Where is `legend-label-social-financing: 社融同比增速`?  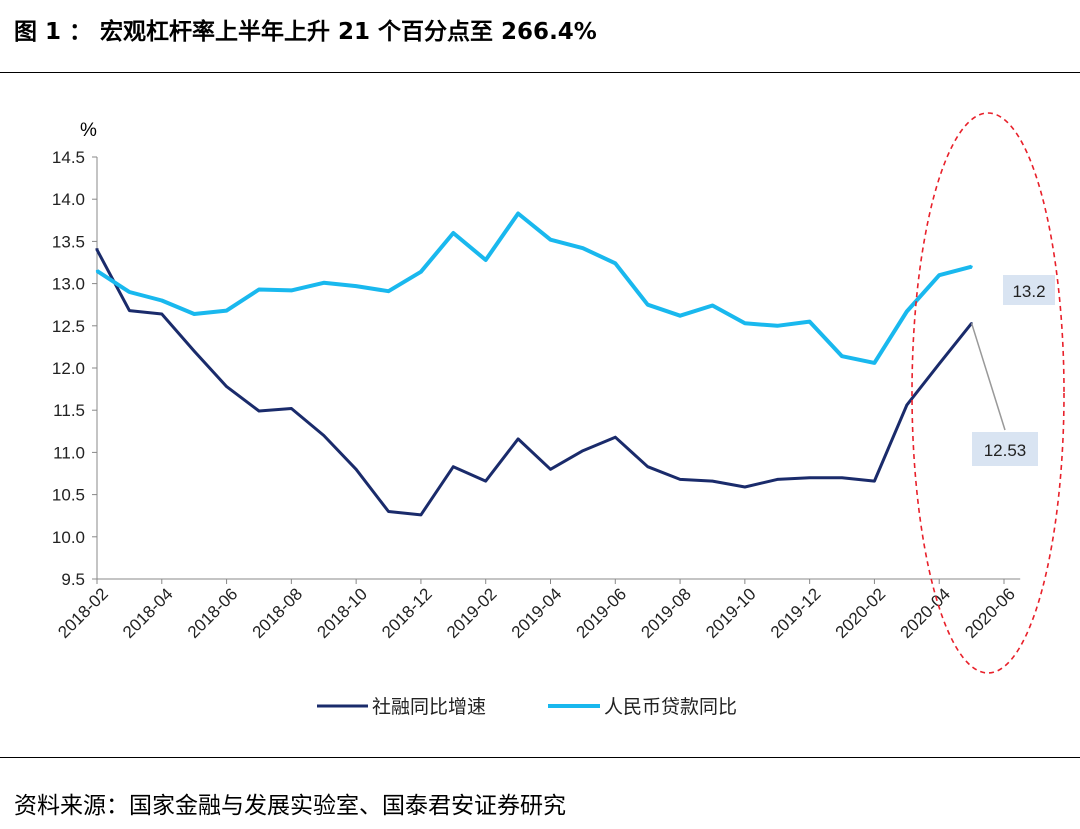
legend-label-social-financing: 社融同比增速 is located at coordinates (429, 707).